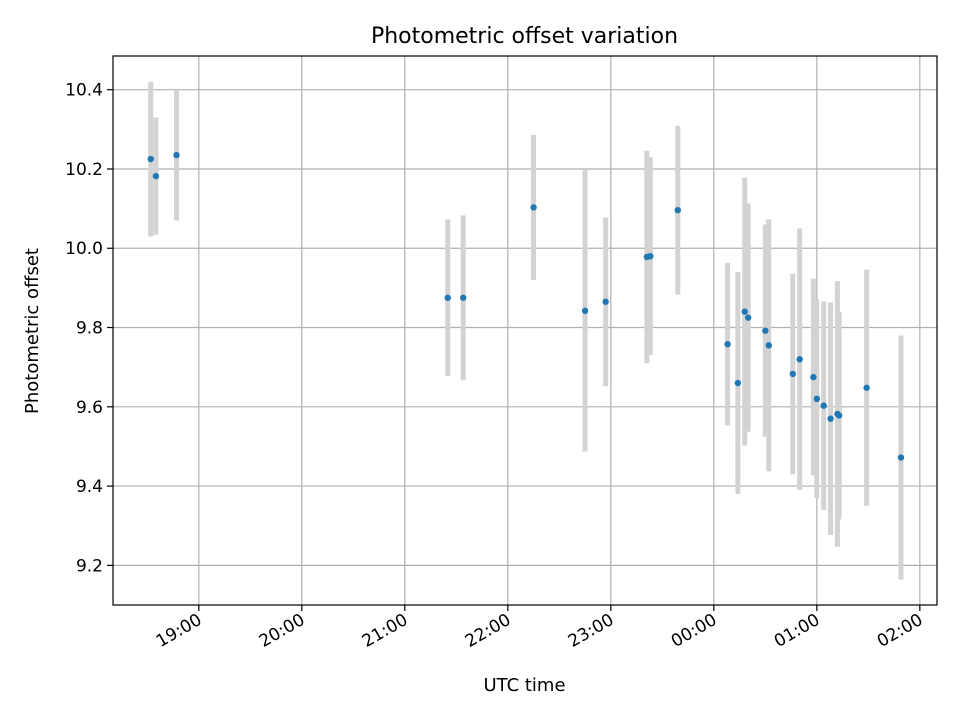 The height and width of the screenshot is (720, 960). Describe the element at coordinates (84, 91) in the screenshot. I see `y-tick-label: 10.4` at that location.